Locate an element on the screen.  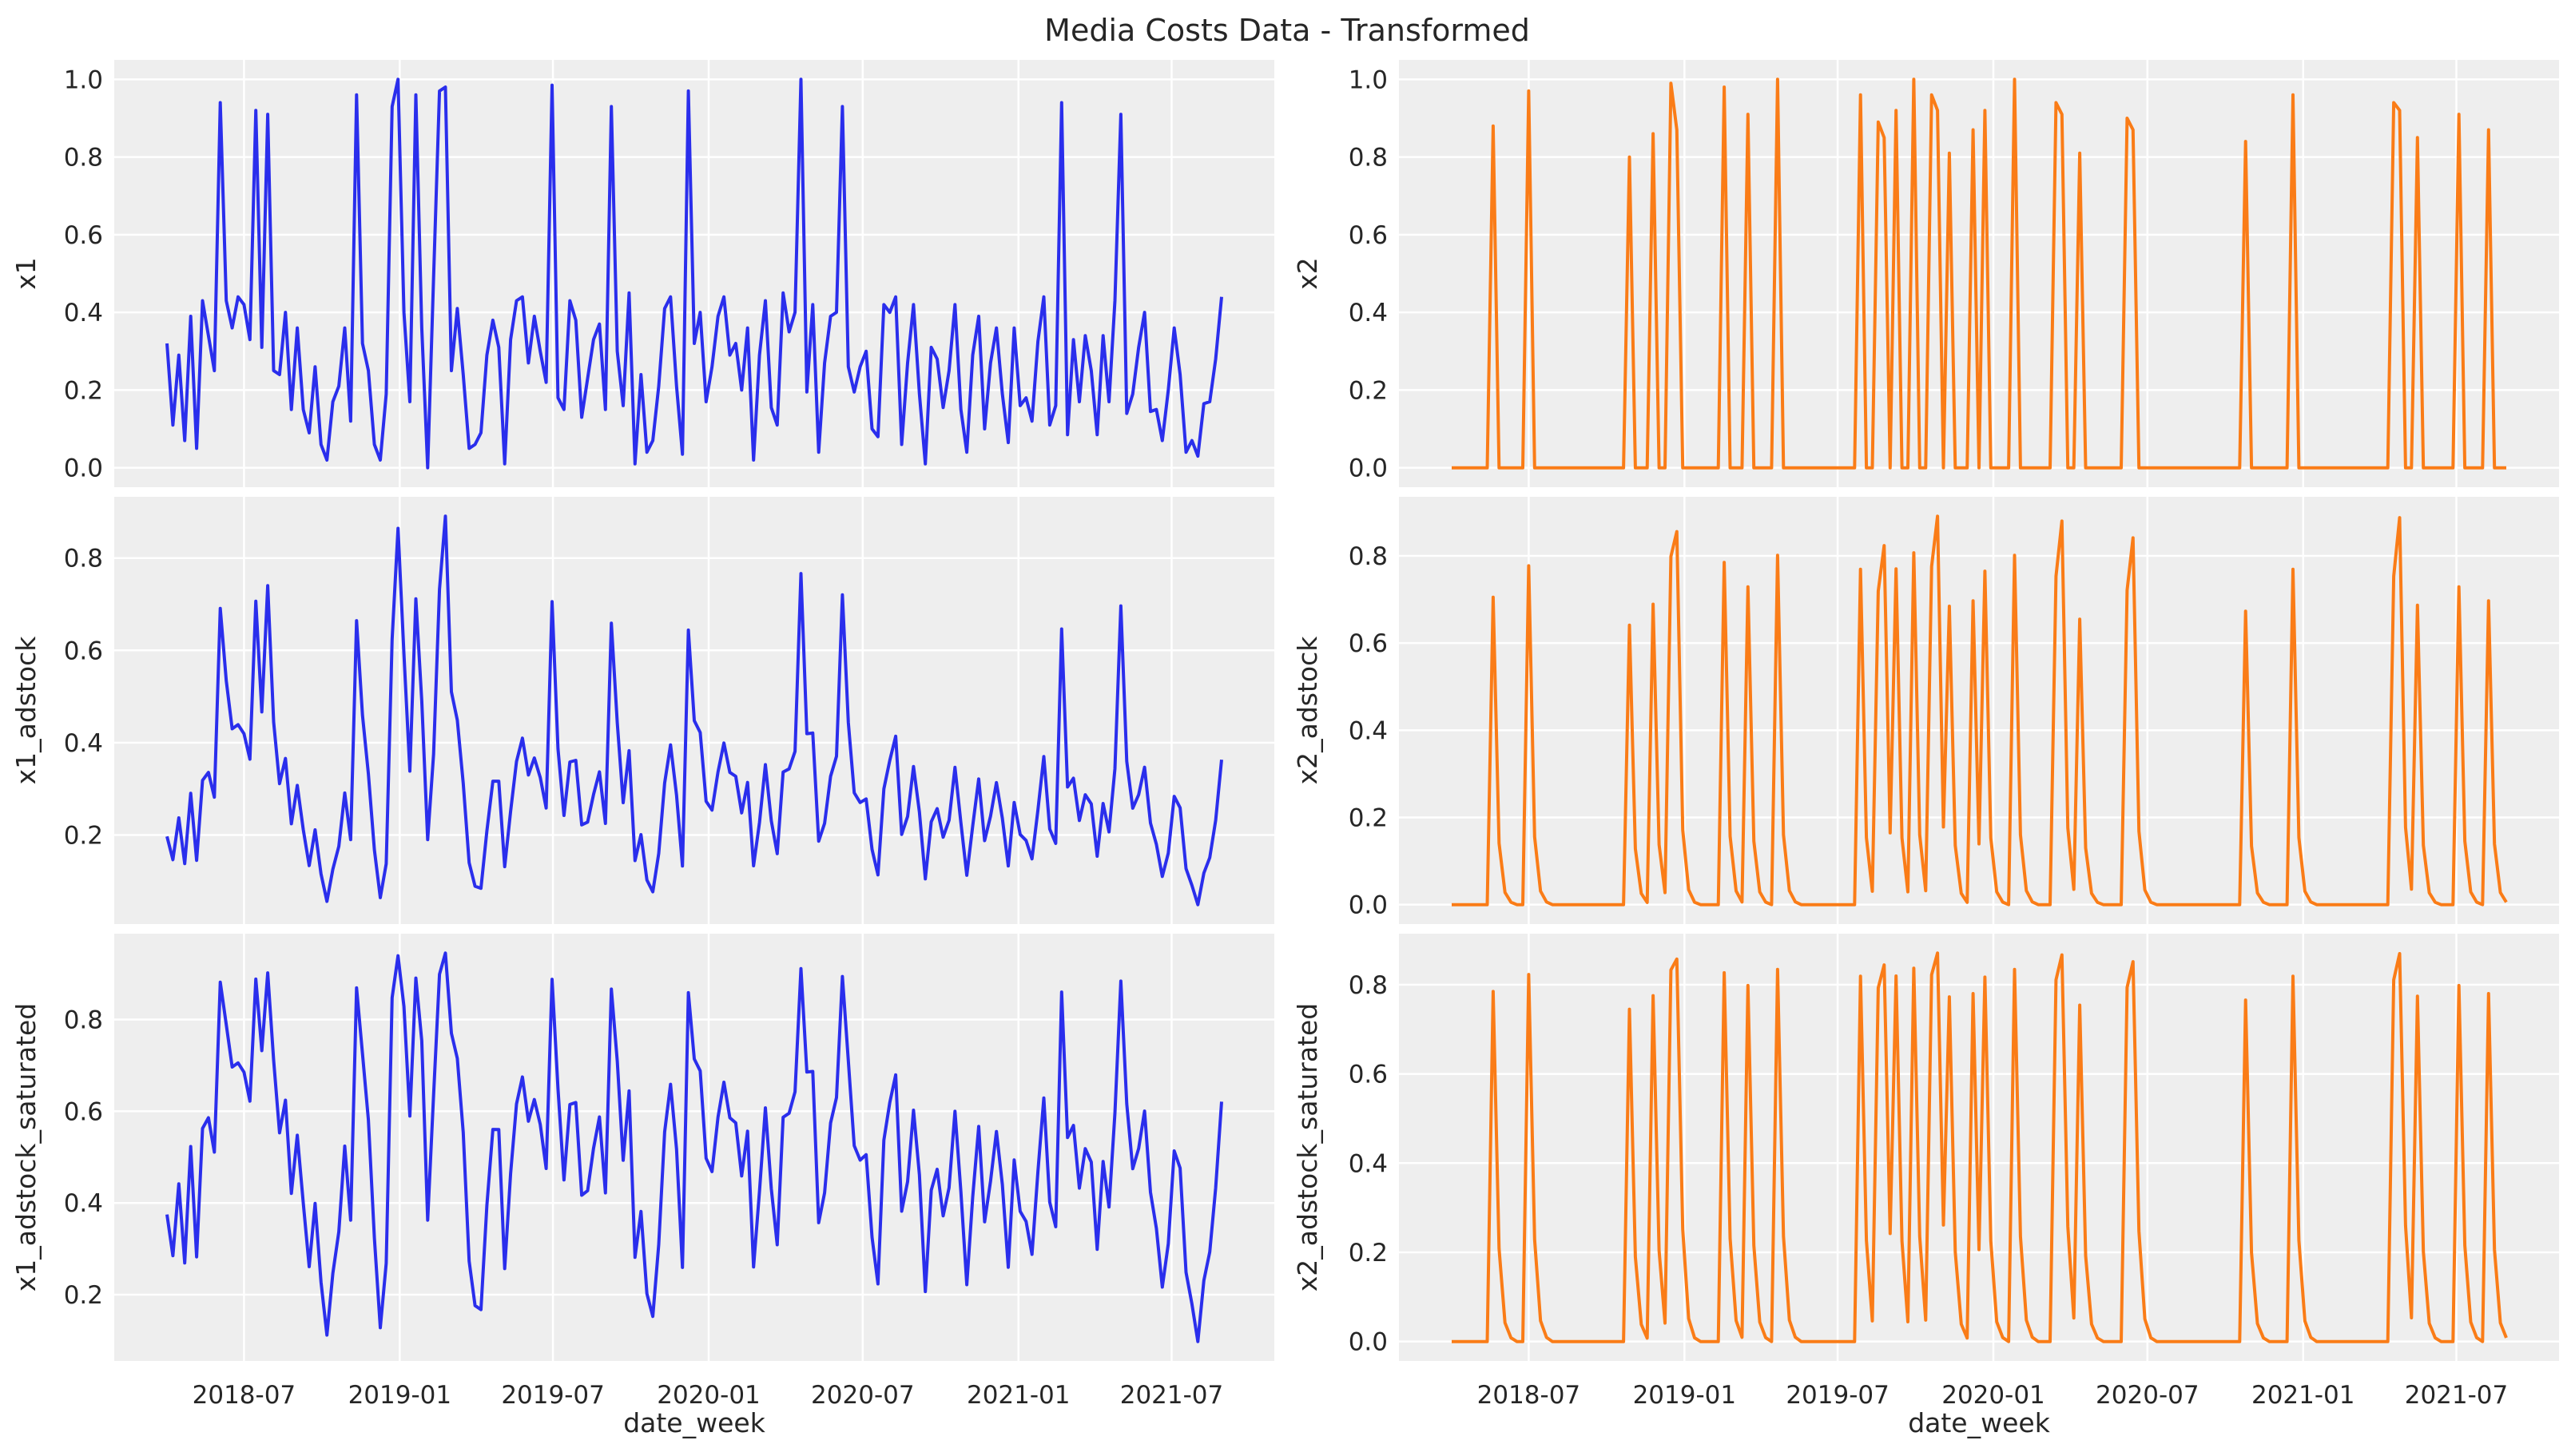
series-line-x1 is located at coordinates (694, 273).